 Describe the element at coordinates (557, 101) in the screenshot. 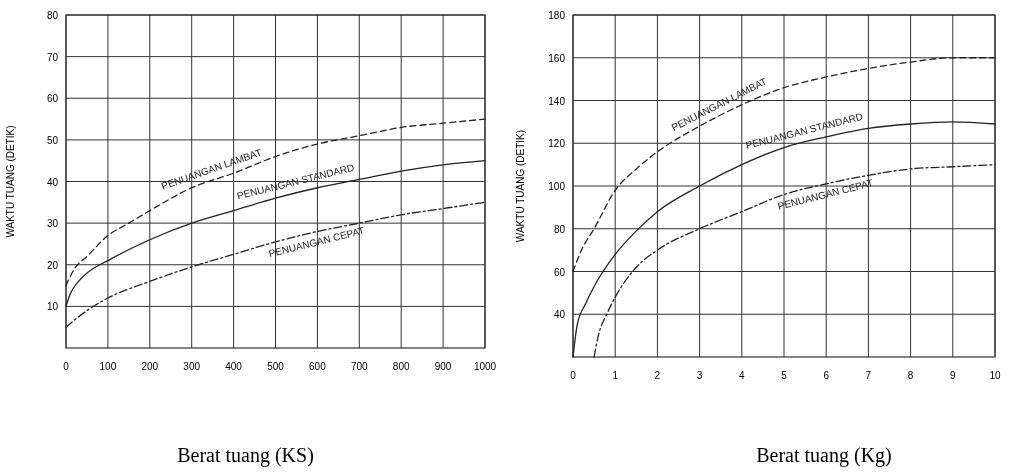

I see `y-tick-label: 140` at that location.